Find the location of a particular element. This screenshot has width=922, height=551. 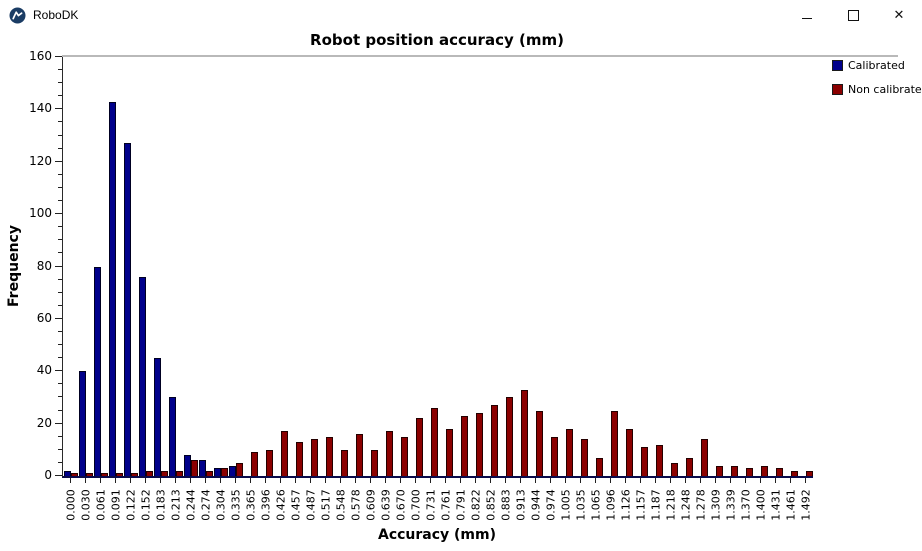

y-tick-label: 120 is located at coordinates (40, 160).